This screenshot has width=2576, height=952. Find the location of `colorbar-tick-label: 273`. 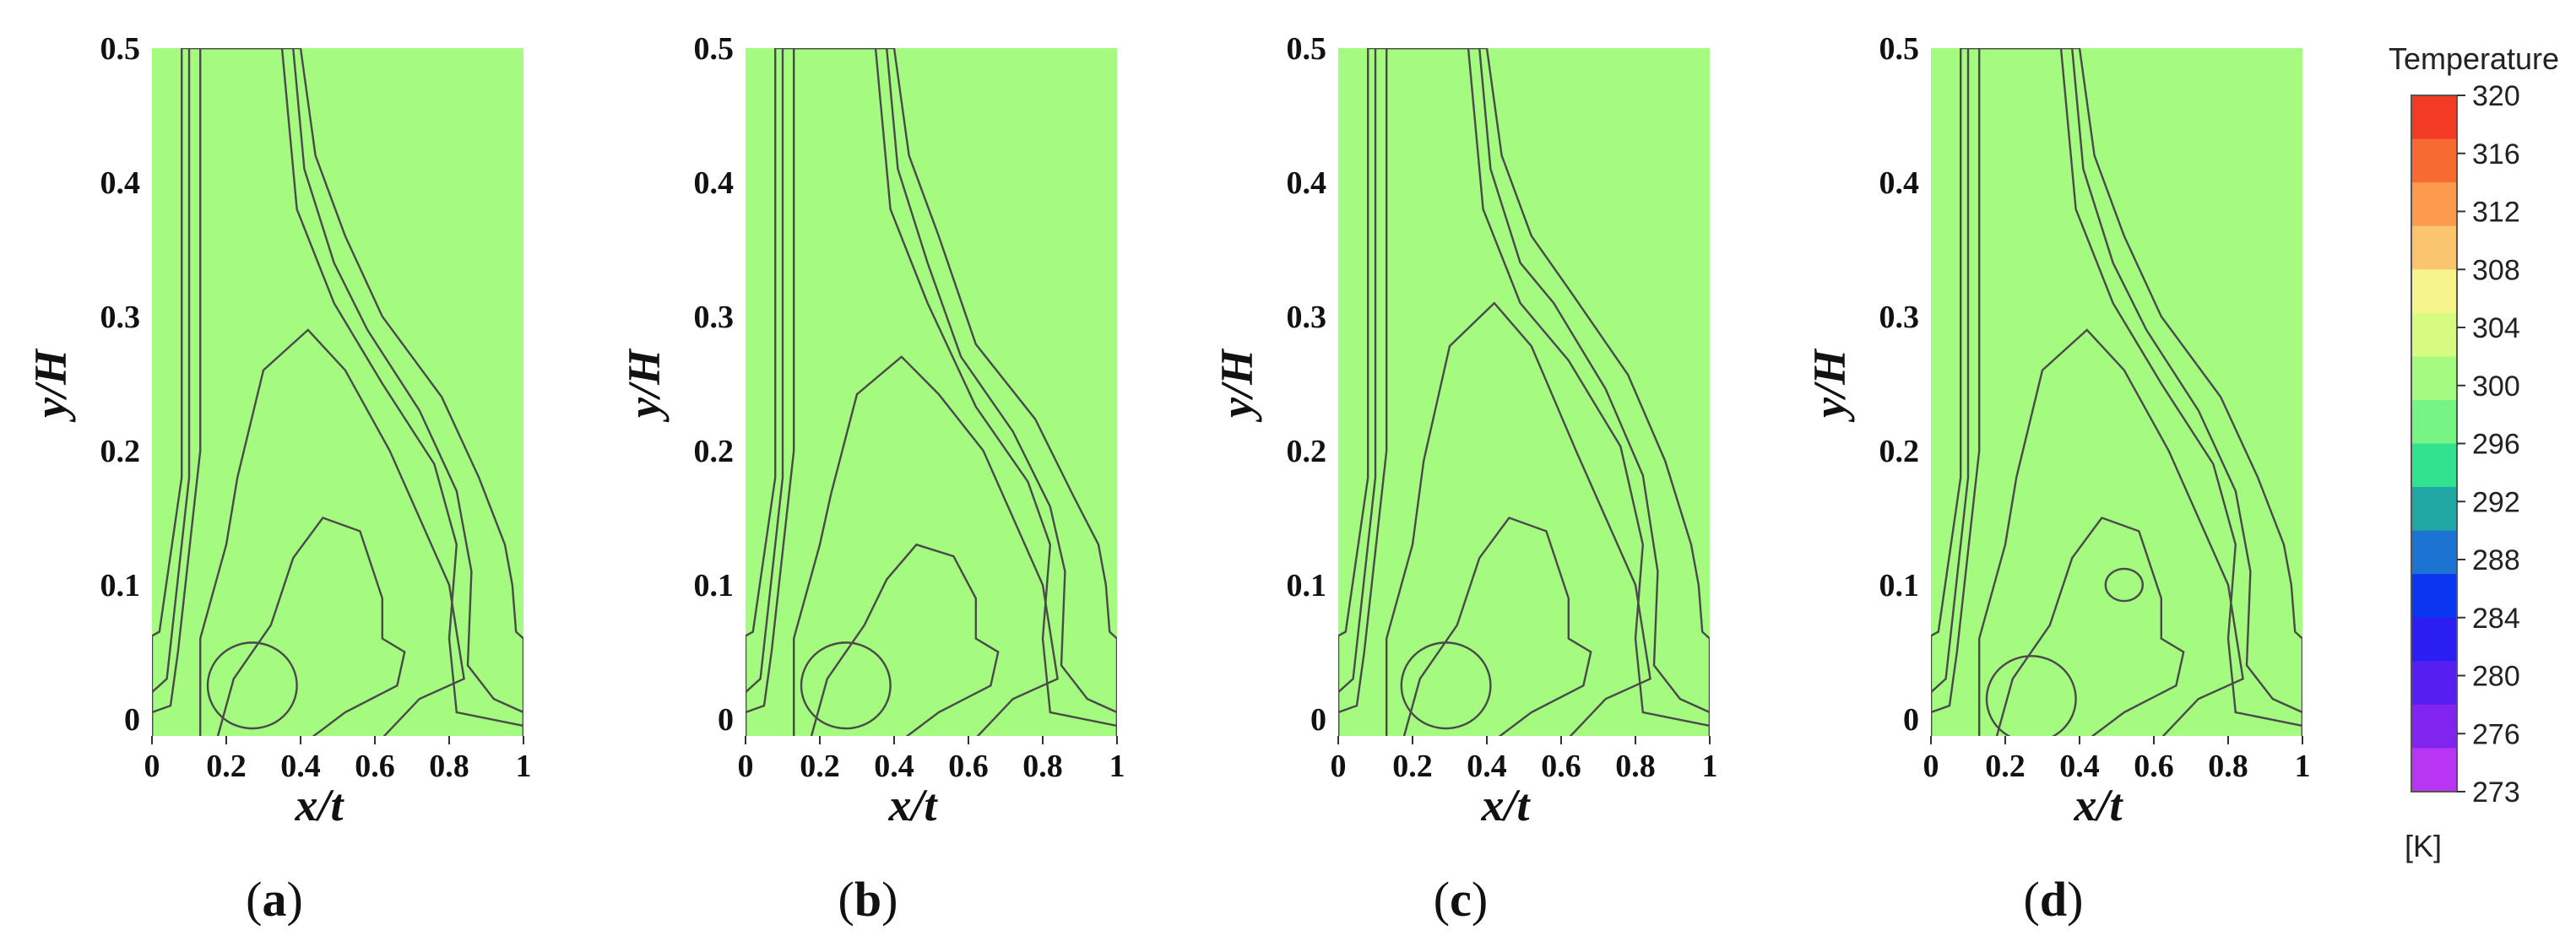

colorbar-tick-label: 273 is located at coordinates (2496, 792).